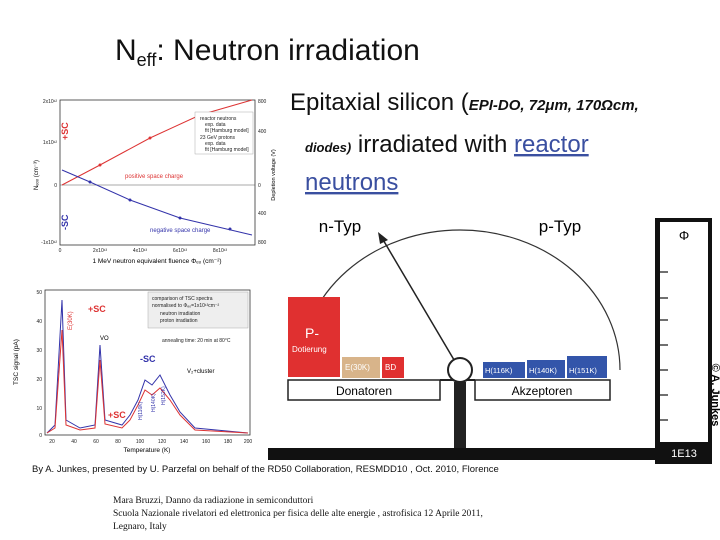  I want to click on dotierung: Dotierung, so click(309, 349).